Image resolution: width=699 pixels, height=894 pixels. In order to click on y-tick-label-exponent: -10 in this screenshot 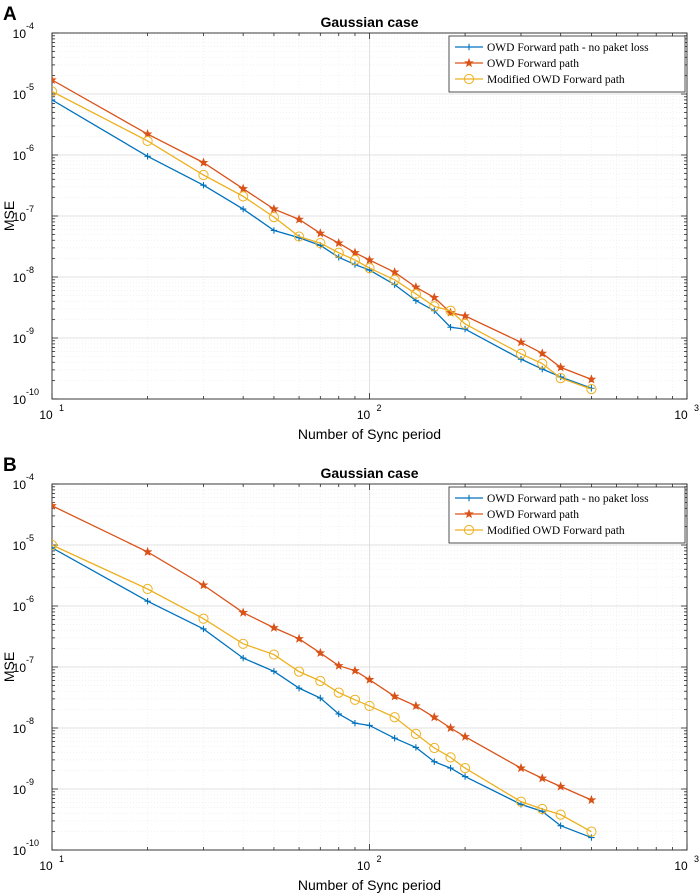, I will do `click(32, 392)`.